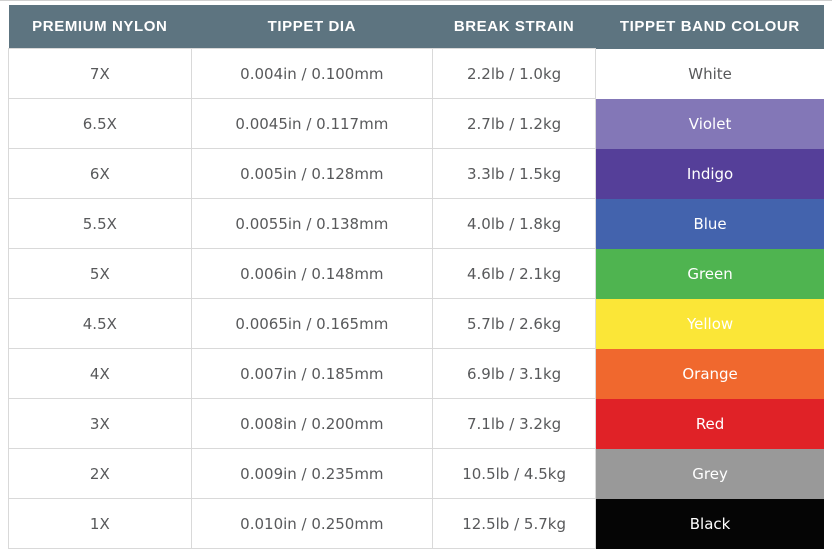 This screenshot has height=555, width=832. Describe the element at coordinates (709, 223) in the screenshot. I see `tippet-band-colour-cell: Blue` at that location.